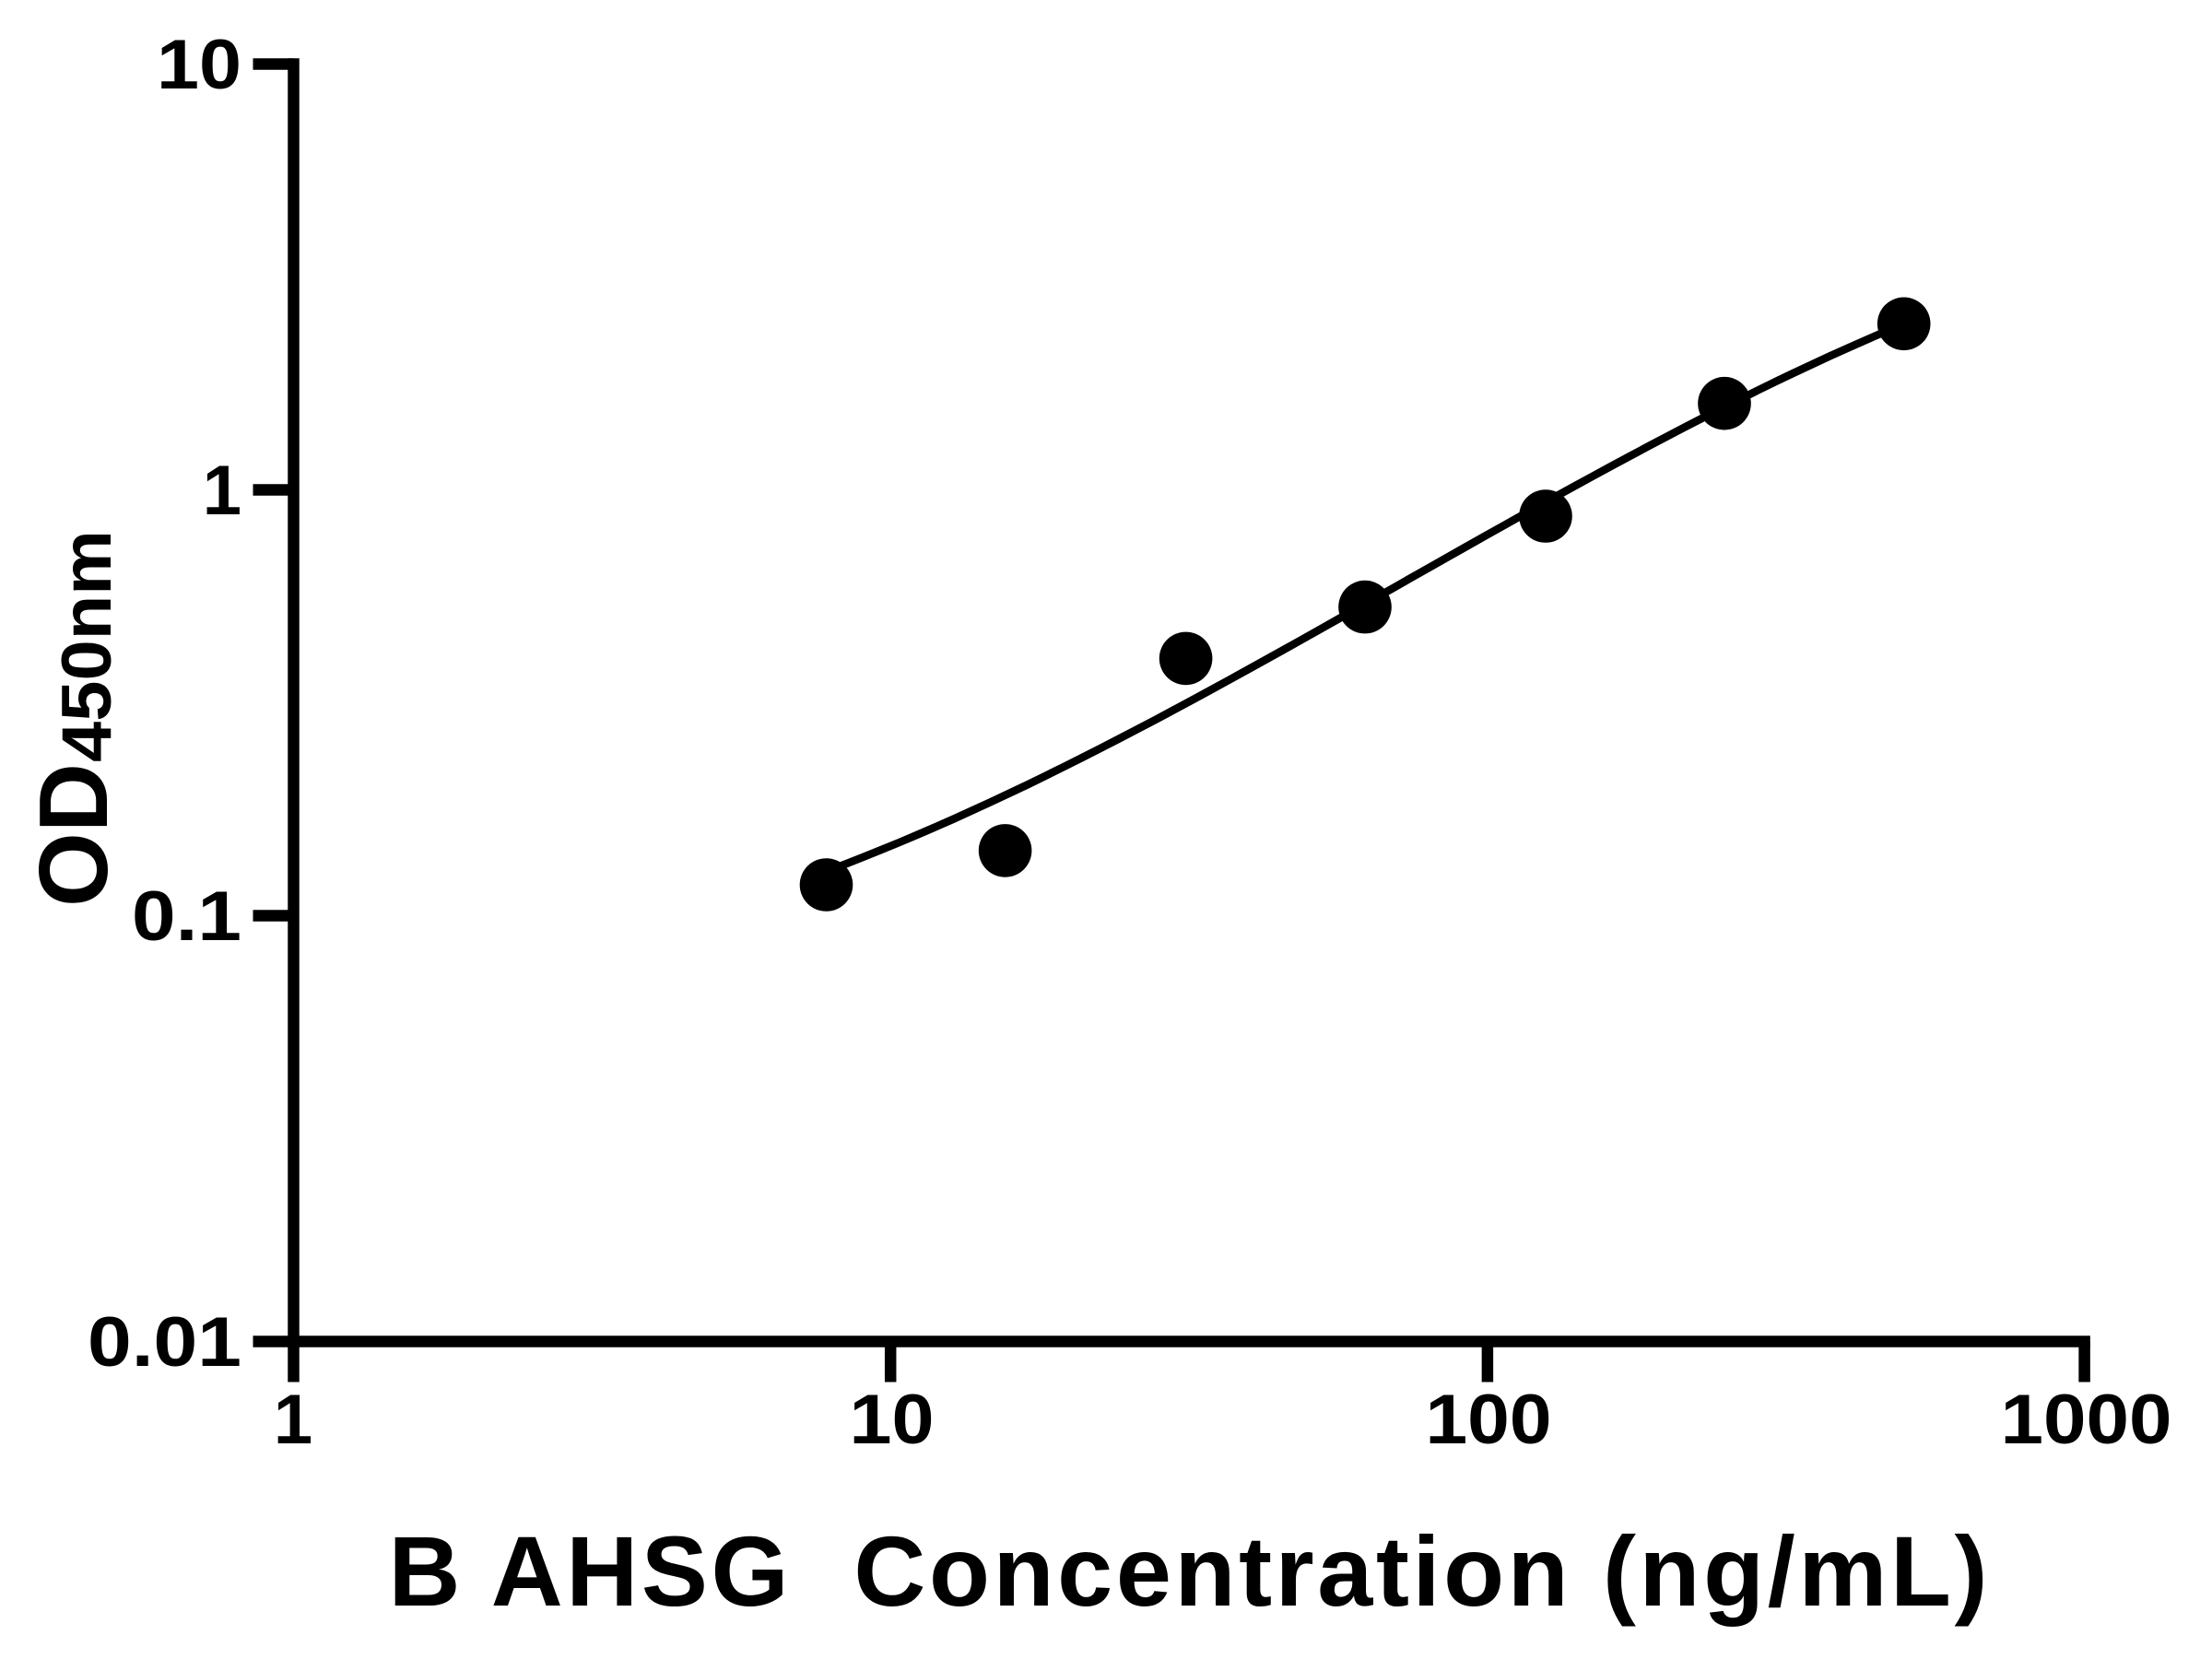 Image resolution: width=2212 pixels, height=1659 pixels. Describe the element at coordinates (2086, 1420) in the screenshot. I see `svg-text: 1000` at that location.